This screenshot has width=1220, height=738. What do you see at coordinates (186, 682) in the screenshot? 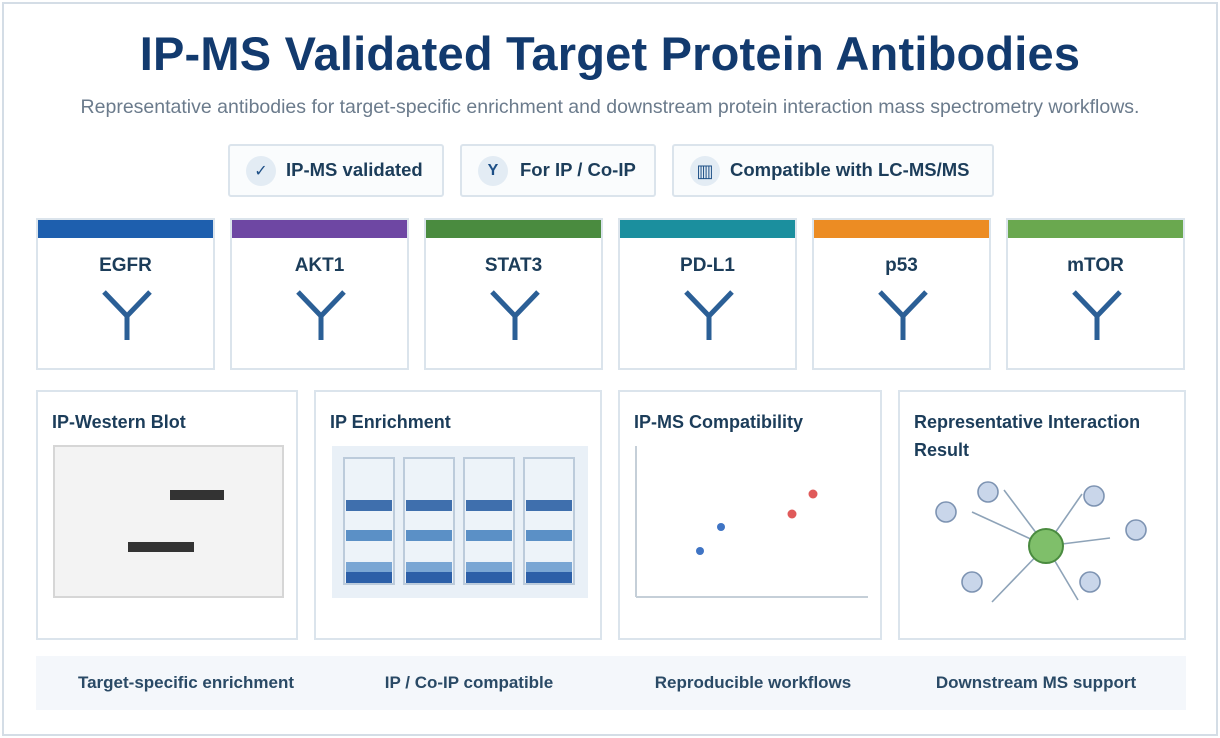
I see `feature-target-specific: Target-specific enrichment` at bounding box center [186, 682].